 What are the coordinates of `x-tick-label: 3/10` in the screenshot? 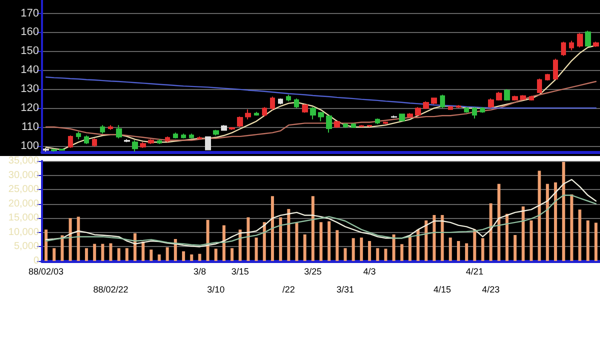 It's located at (216, 289).